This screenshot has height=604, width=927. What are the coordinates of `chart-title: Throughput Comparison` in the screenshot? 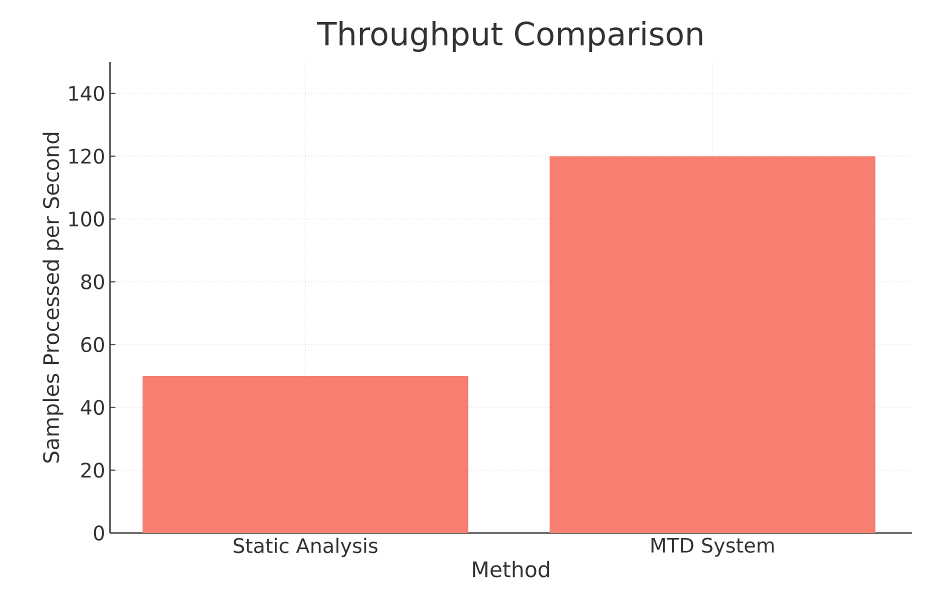 It's located at (509, 36).